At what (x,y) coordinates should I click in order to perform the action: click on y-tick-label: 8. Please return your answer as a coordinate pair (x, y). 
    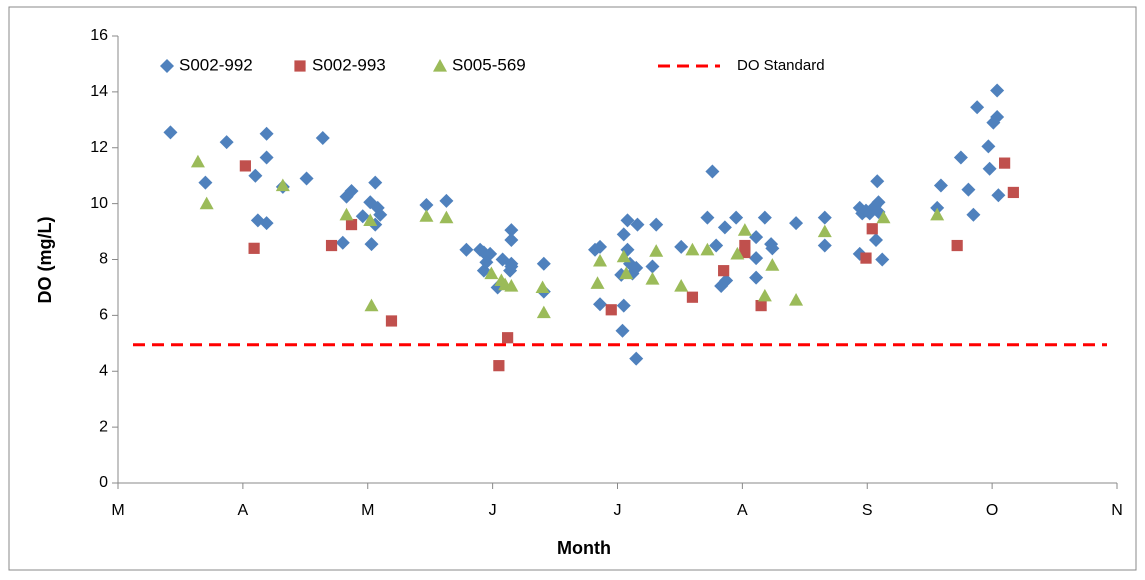
    Looking at the image, I should click on (103, 259).